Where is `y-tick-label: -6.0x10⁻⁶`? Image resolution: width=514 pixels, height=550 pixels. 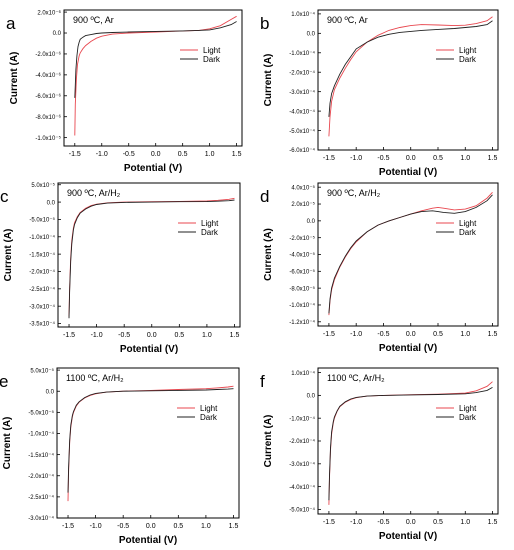 y-tick-label: -6.0x10⁻⁶ is located at coordinates (48, 96).